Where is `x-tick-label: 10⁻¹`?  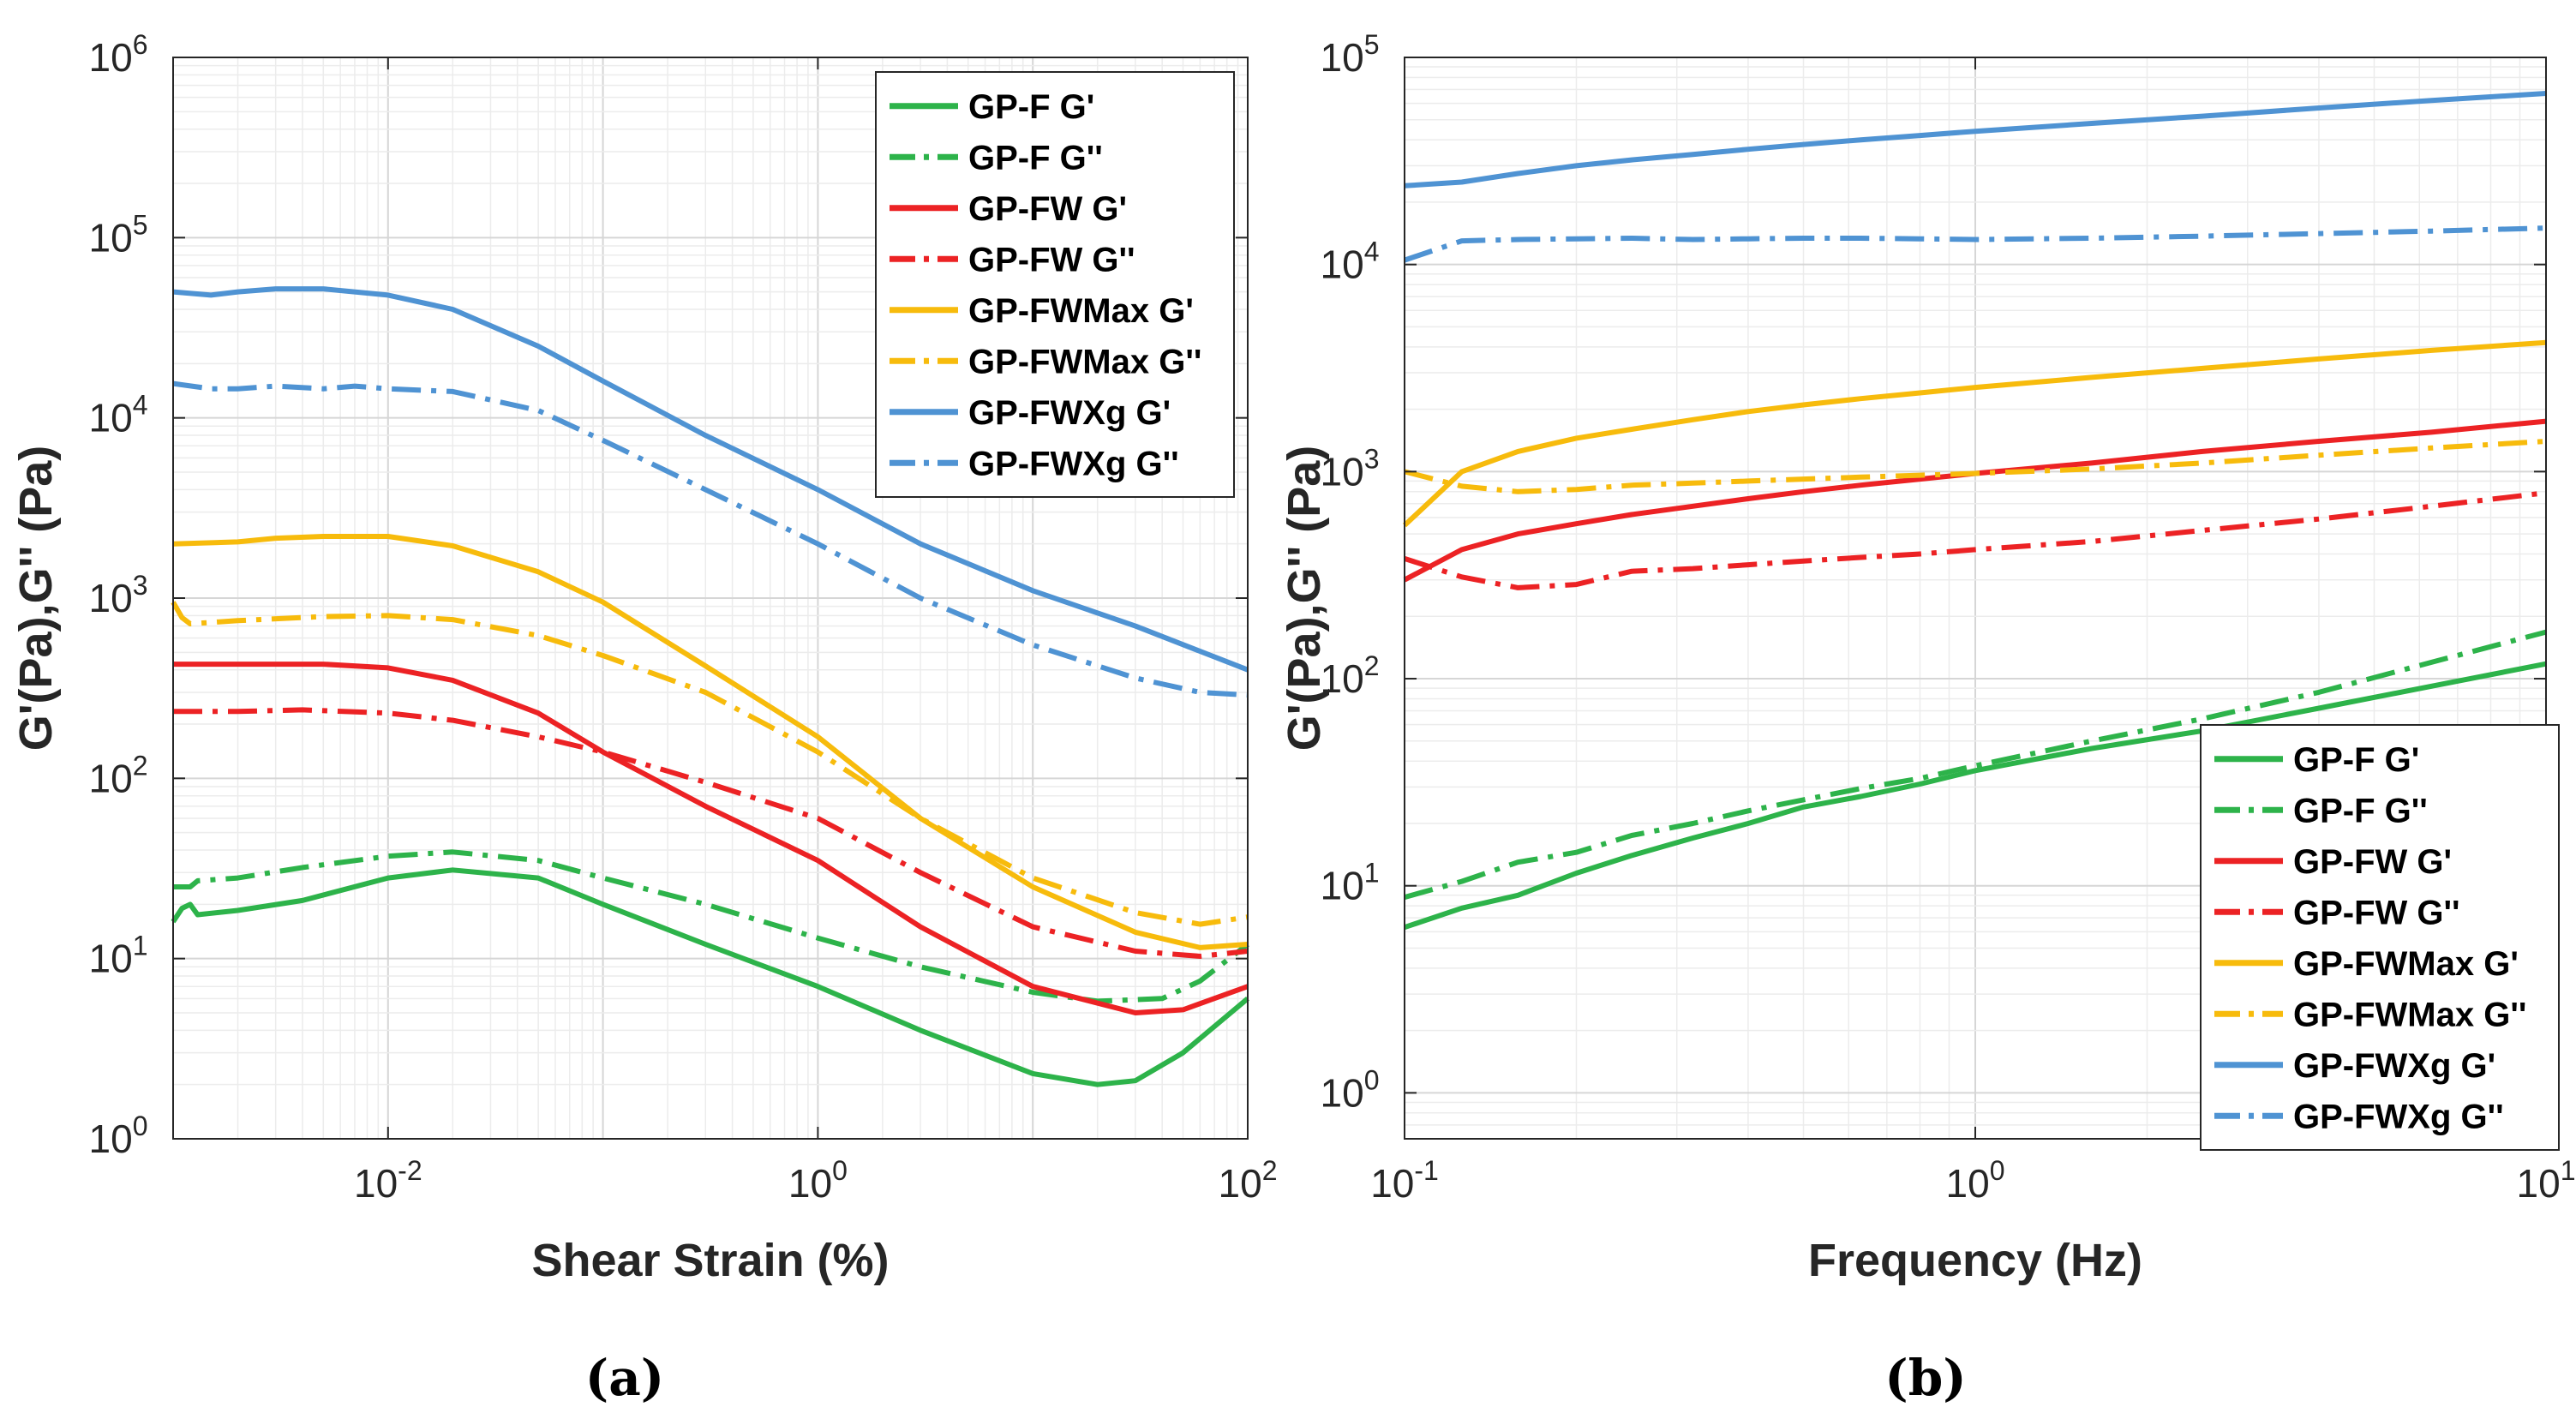
x-tick-label: 10⁻¹ is located at coordinates (1404, 1180).